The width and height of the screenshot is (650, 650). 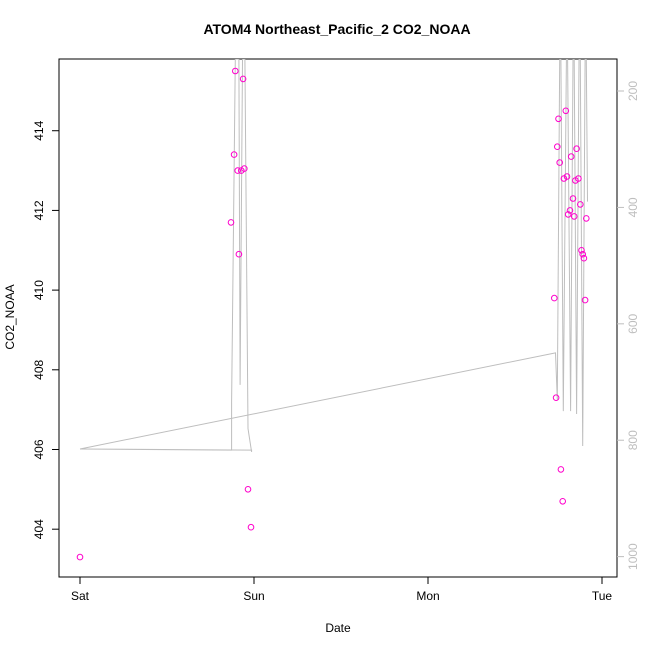 I want to click on y-left-tick-label-5: 414, so click(x=39, y=130).